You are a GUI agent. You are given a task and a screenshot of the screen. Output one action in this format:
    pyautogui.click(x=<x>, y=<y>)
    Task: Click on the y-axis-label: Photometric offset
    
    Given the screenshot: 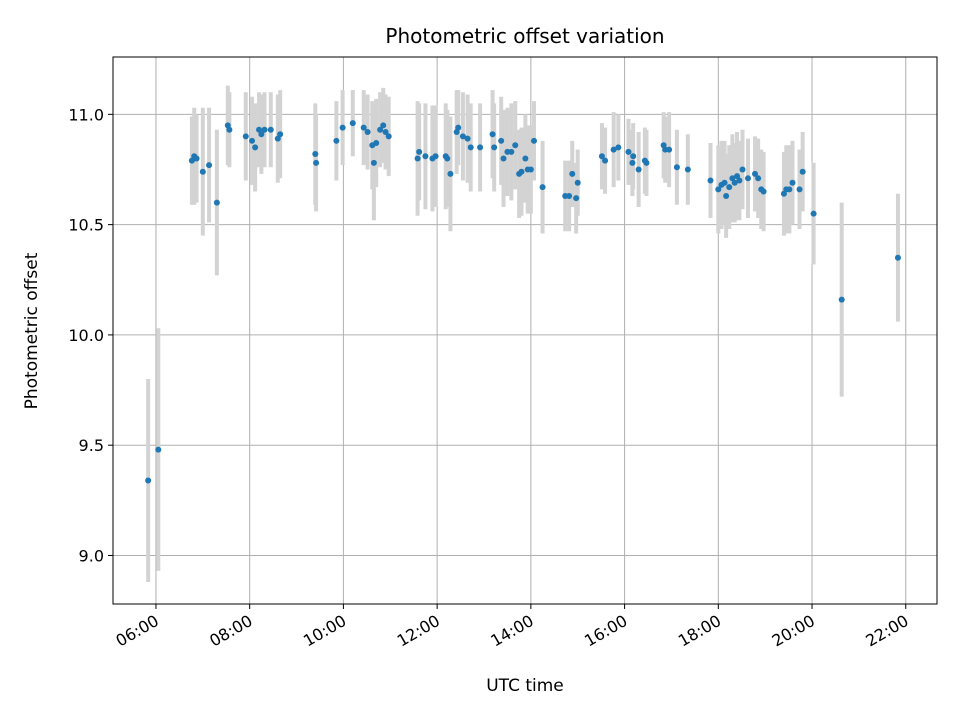 What is the action you would take?
    pyautogui.click(x=32, y=330)
    